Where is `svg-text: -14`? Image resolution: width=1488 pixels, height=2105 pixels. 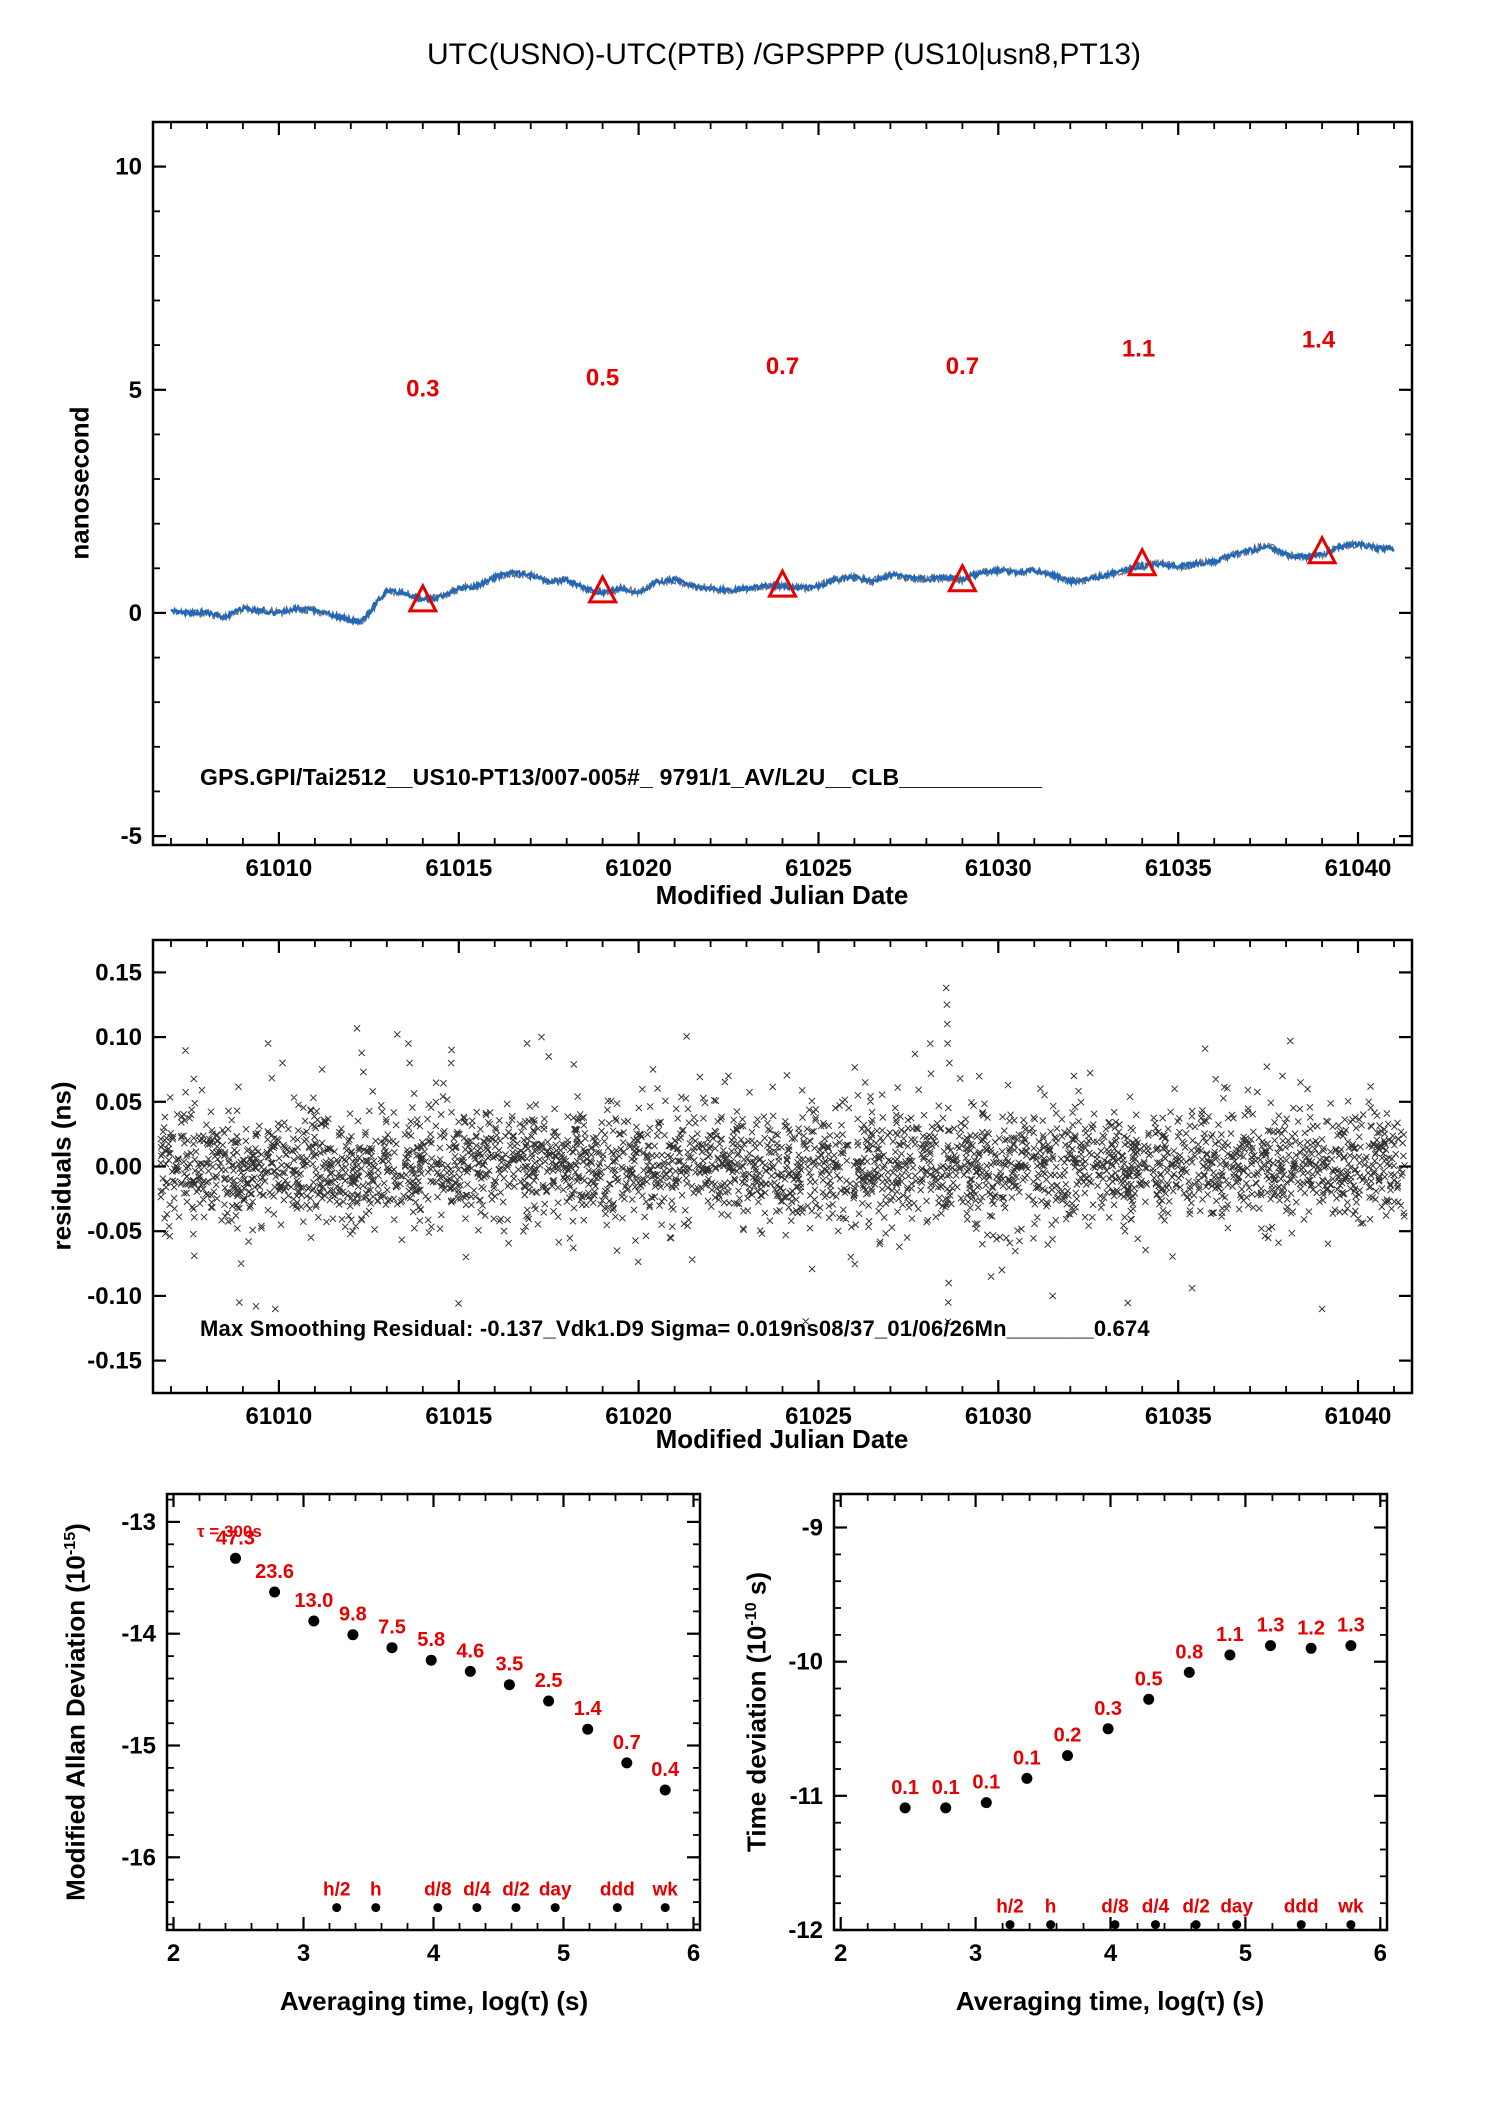 svg-text: -14 is located at coordinates (138, 1634).